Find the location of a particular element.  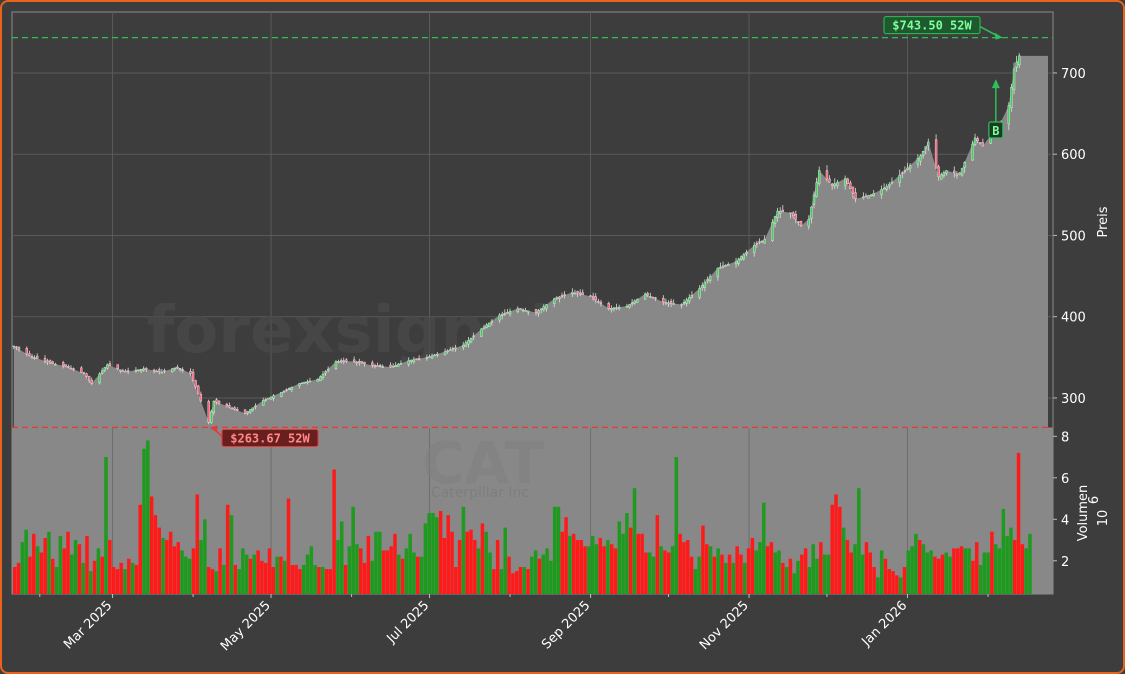

high-52w-label: $743.50 52W is located at coordinates (932, 26).